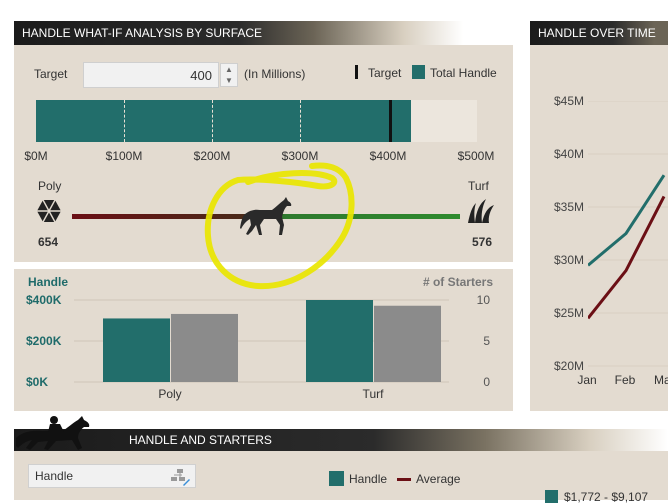 Image resolution: width=668 pixels, height=504 pixels. What do you see at coordinates (44, 341) in the screenshot?
I see `y-left-tick: $200K` at bounding box center [44, 341].